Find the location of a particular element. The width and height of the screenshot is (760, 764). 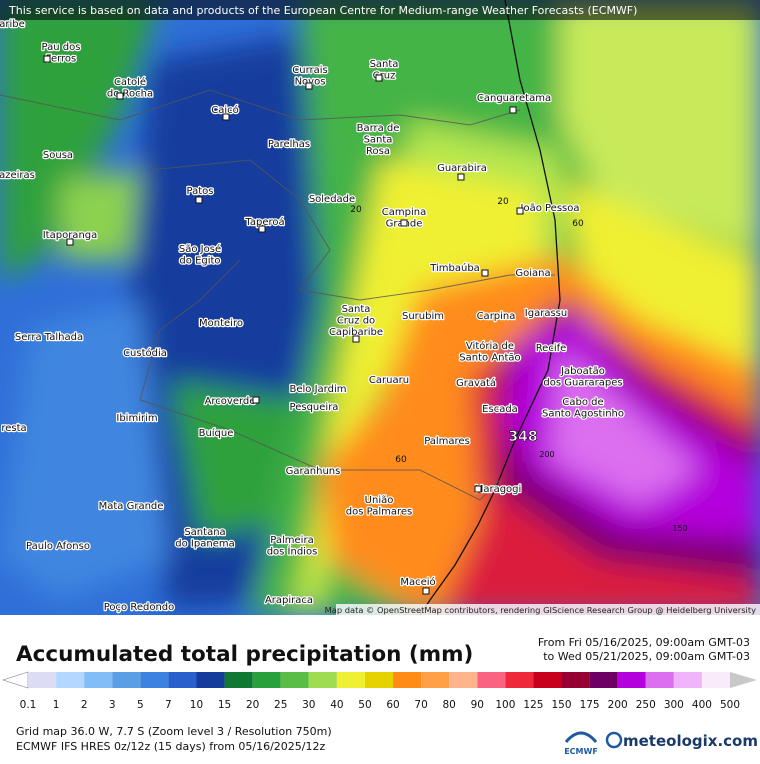

place-label: João Pessoa is located at coordinates (550, 208).